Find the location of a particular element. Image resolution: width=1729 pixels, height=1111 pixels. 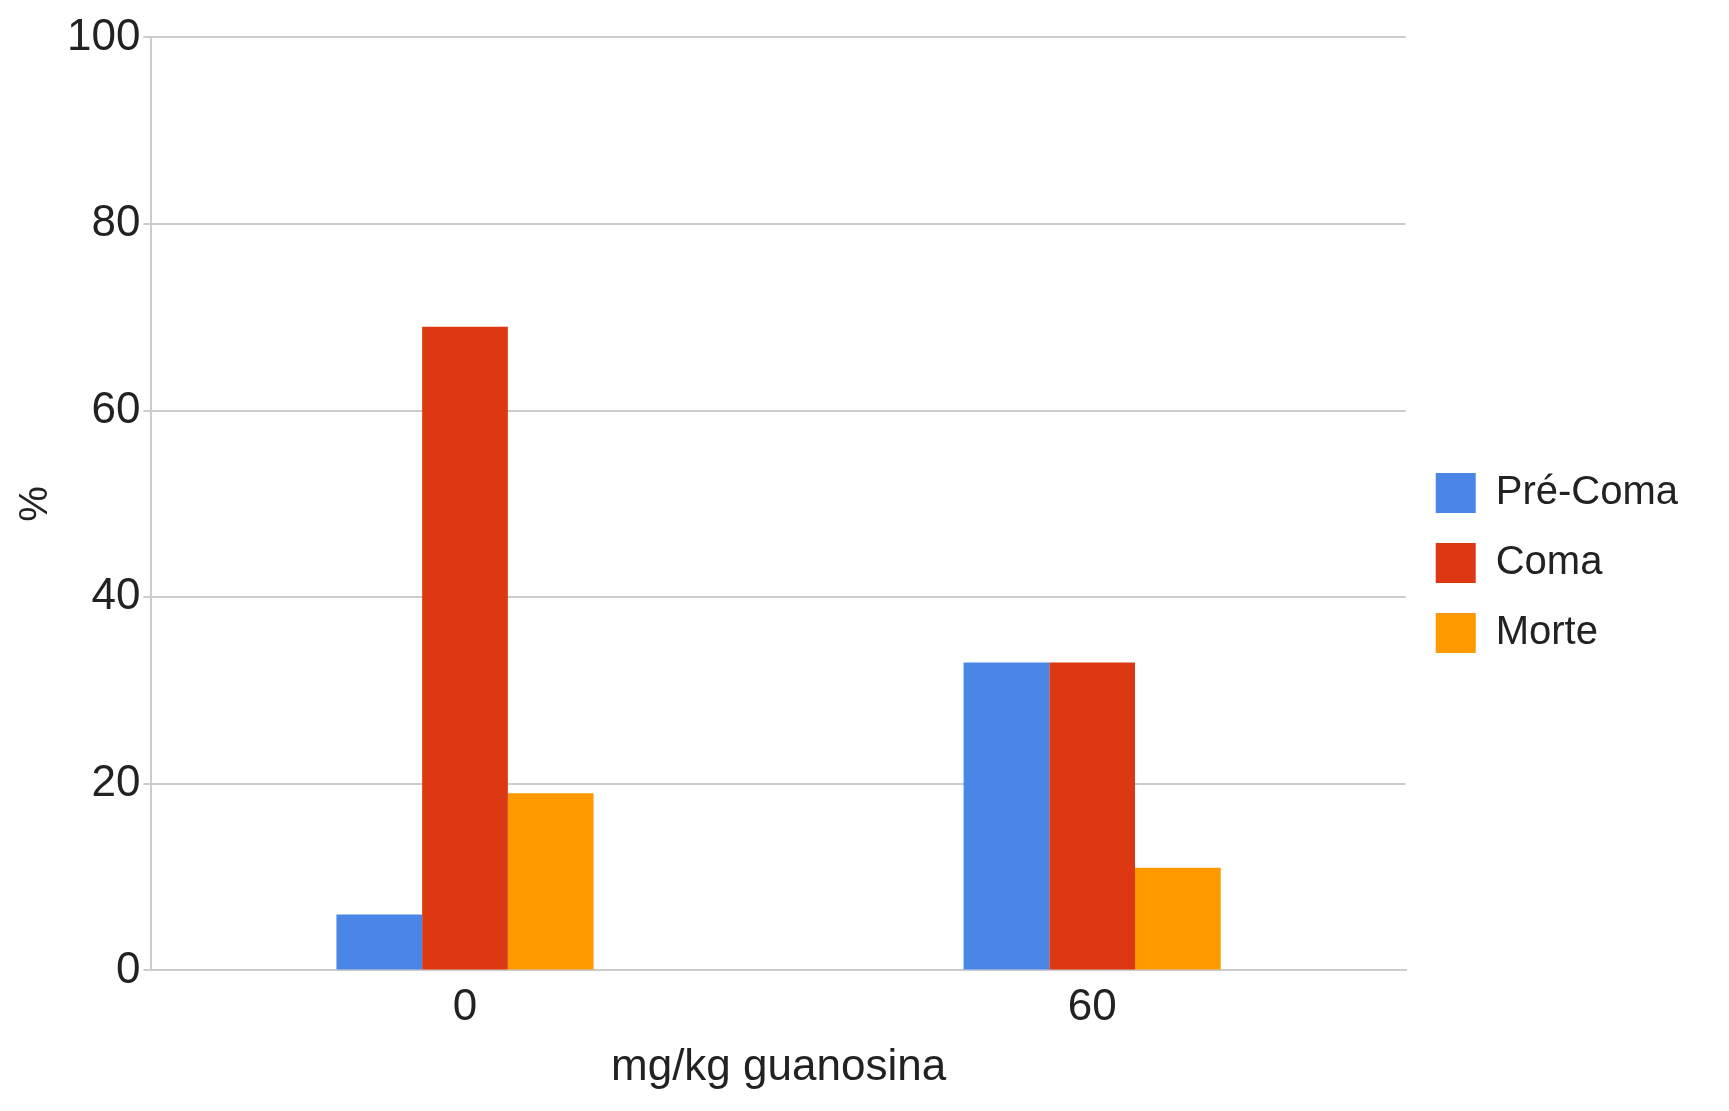

y-tick-label: 20 is located at coordinates (116, 780).